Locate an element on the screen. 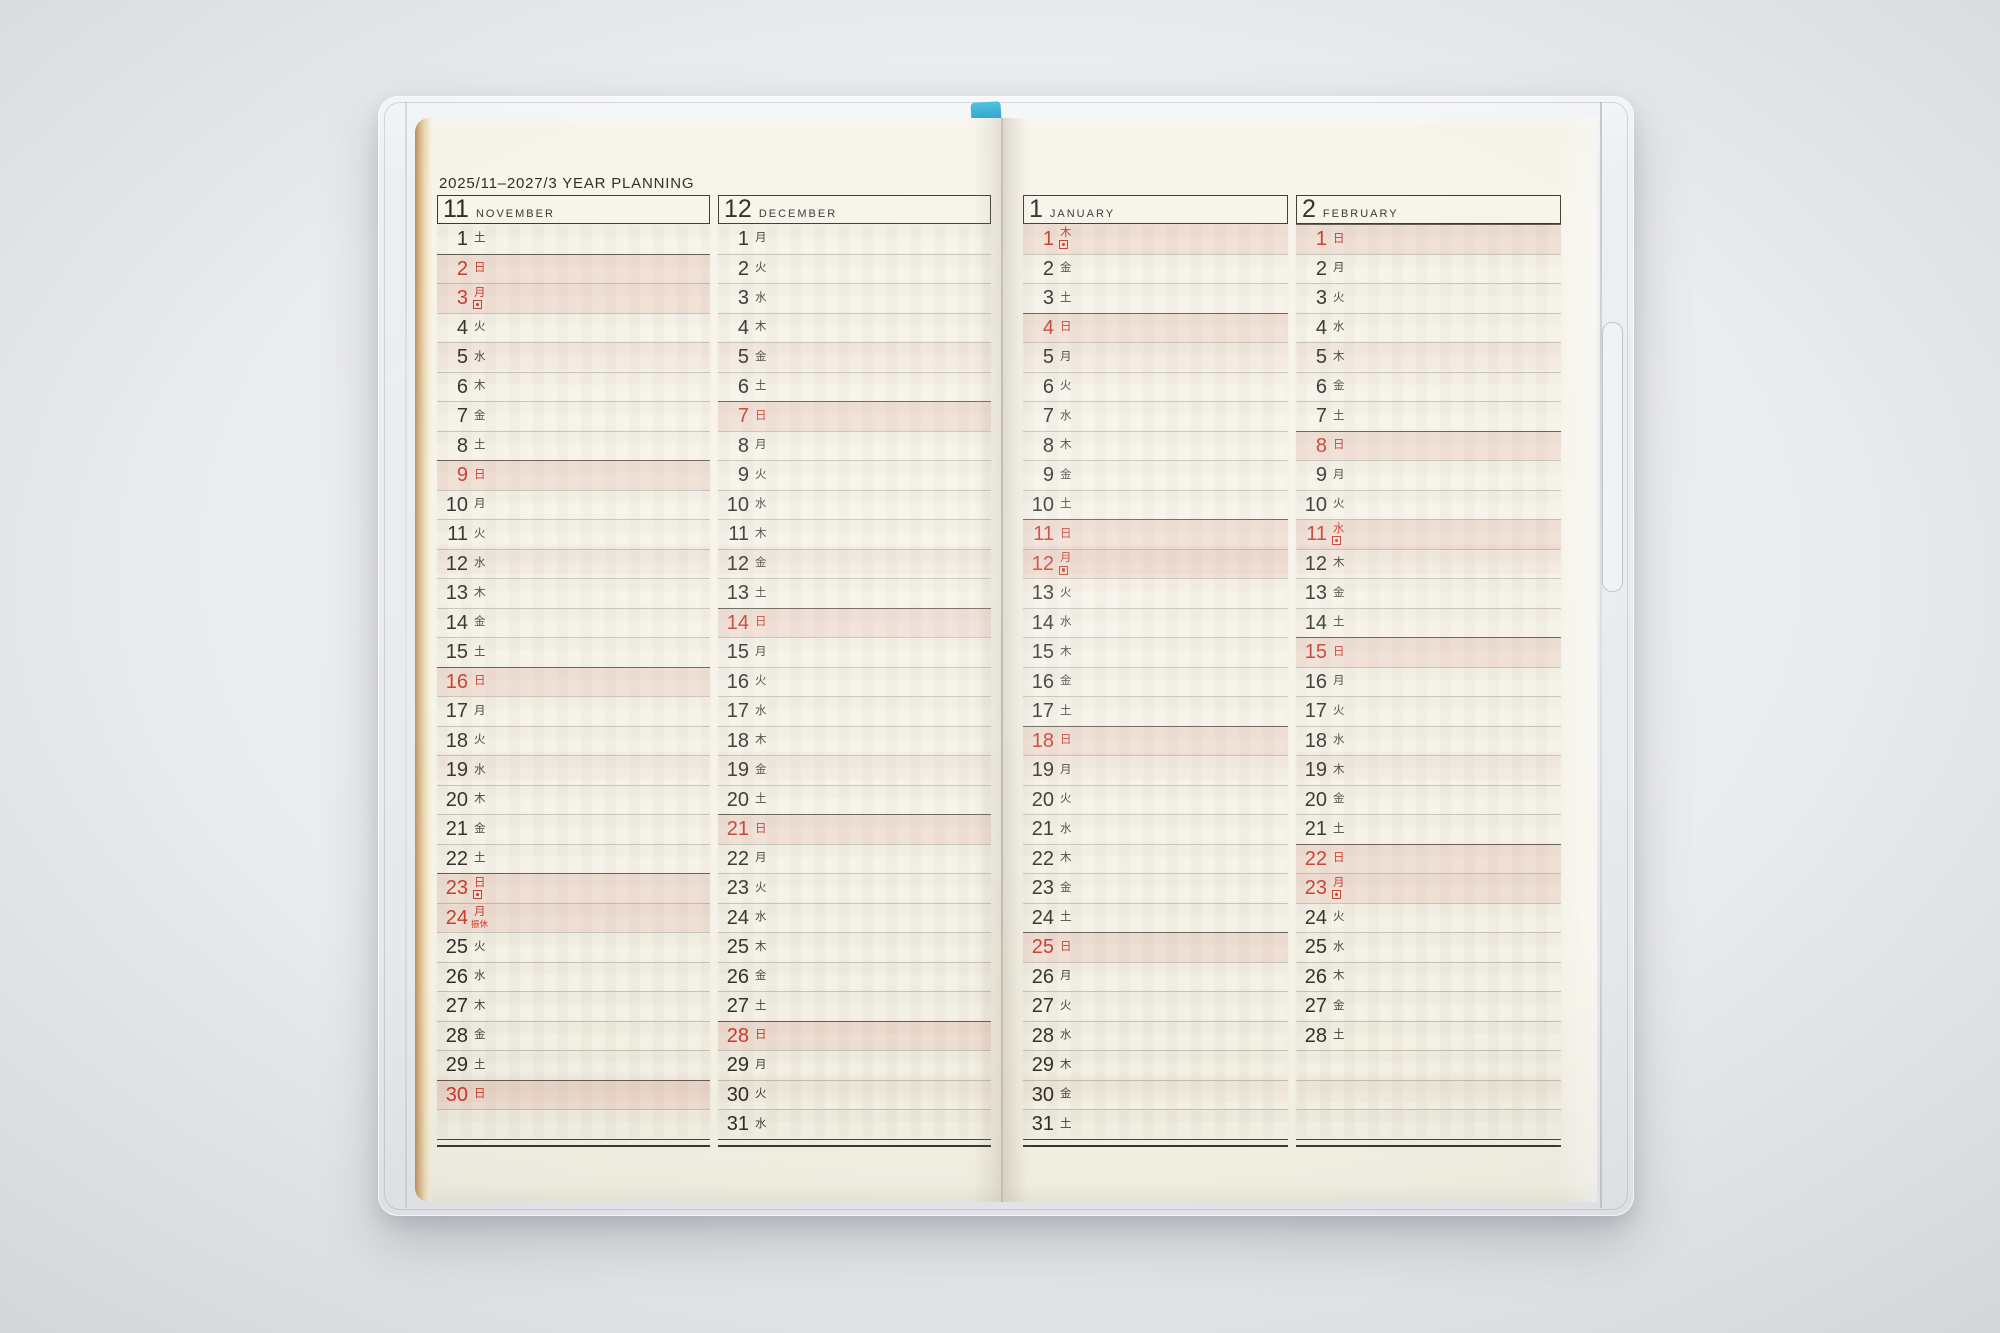 This screenshot has height=1333, width=2000. showthrough-ghost is located at coordinates (573, 681).